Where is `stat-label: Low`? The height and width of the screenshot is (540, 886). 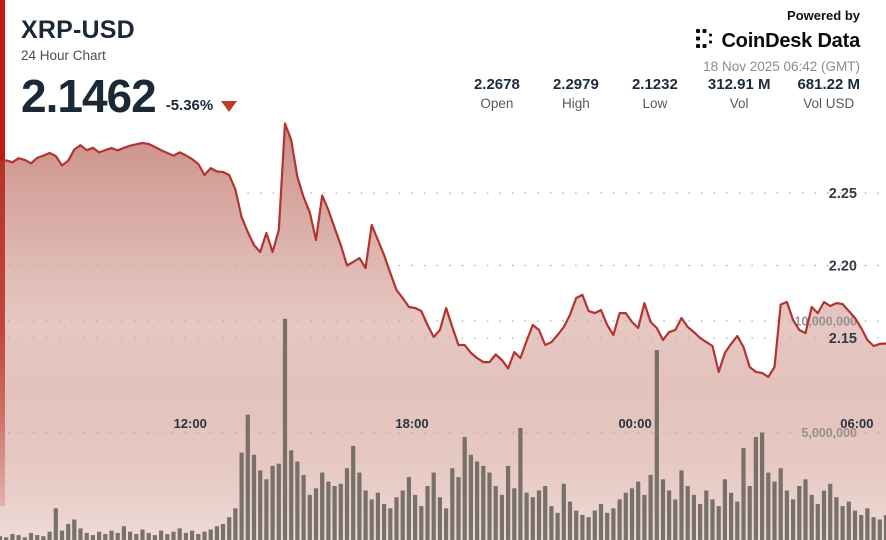
stat-label: Low is located at coordinates (655, 103).